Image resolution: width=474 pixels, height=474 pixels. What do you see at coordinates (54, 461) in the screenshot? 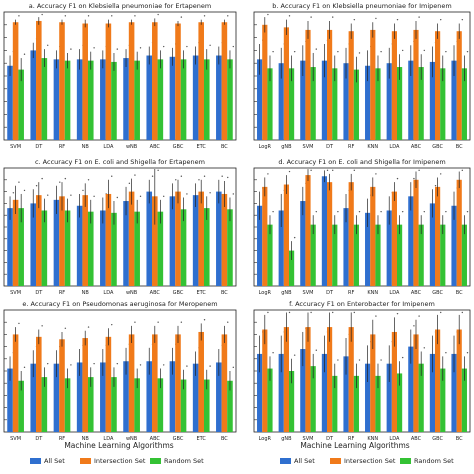
I see `legend-label-all: All Set` at bounding box center [54, 461].